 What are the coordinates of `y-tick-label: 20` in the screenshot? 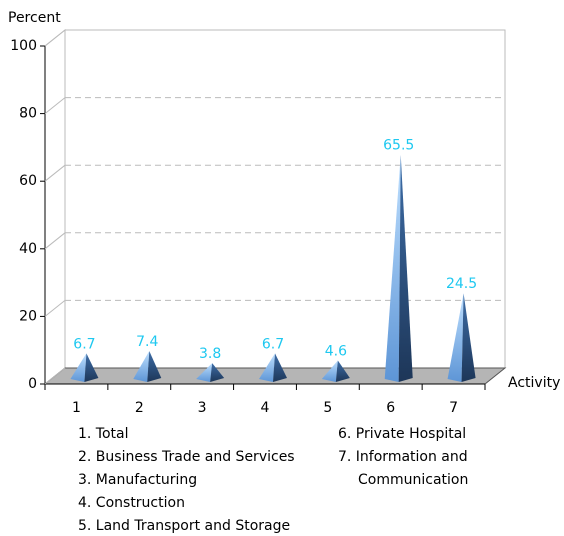 It's located at (28, 316).